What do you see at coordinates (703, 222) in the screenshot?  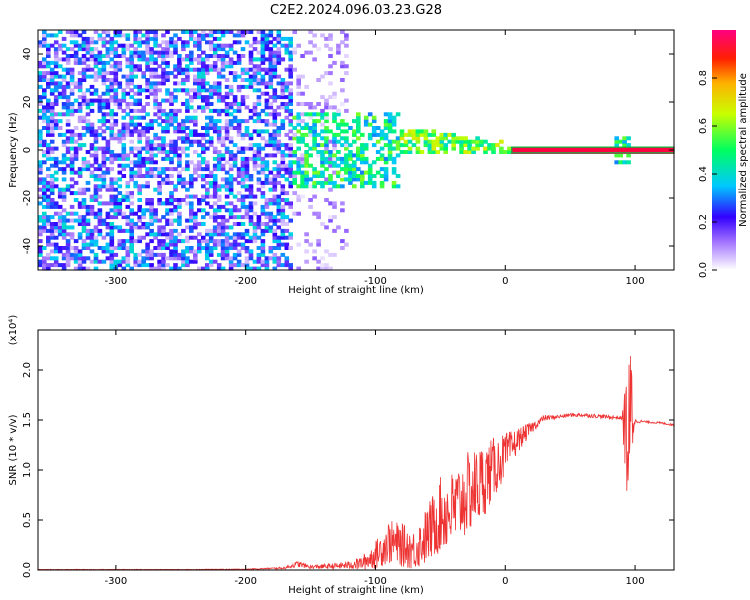 I see `colorbar-tick-label: 0.2` at bounding box center [703, 222].